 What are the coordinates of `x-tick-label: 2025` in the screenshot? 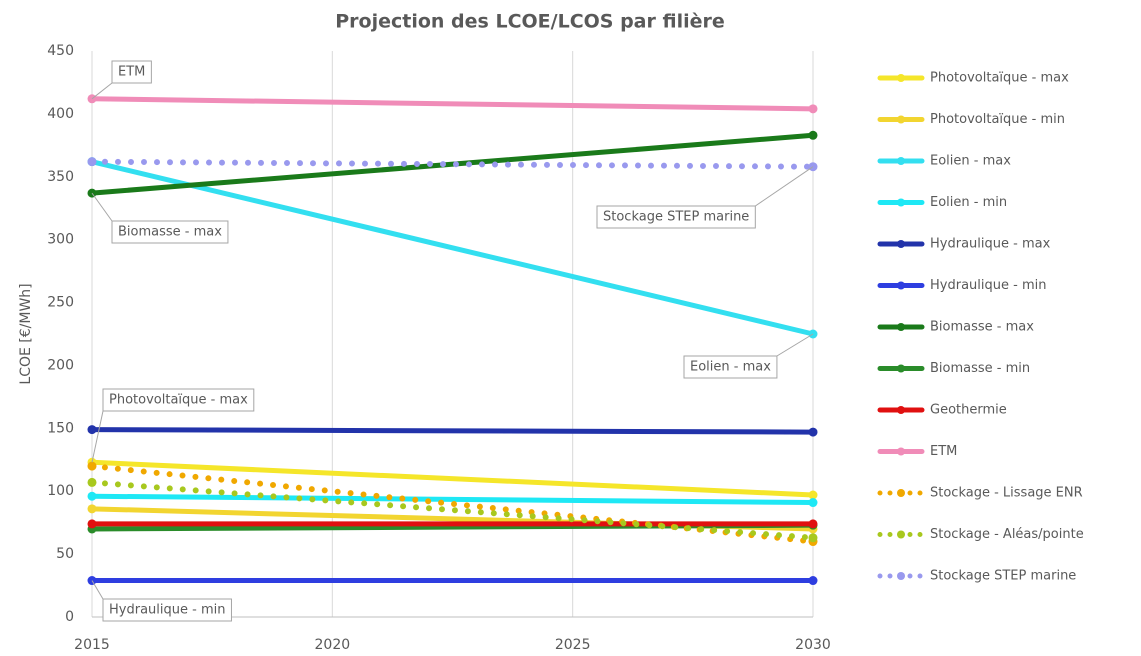 It's located at (573, 645).